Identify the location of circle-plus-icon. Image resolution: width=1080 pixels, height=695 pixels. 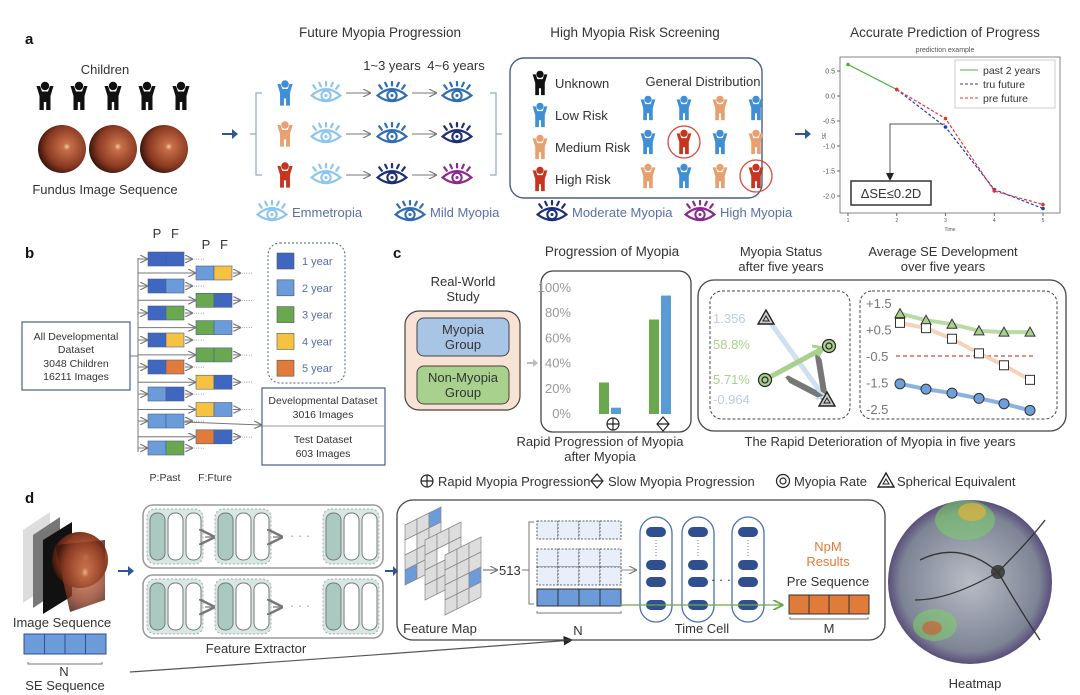
(427, 481).